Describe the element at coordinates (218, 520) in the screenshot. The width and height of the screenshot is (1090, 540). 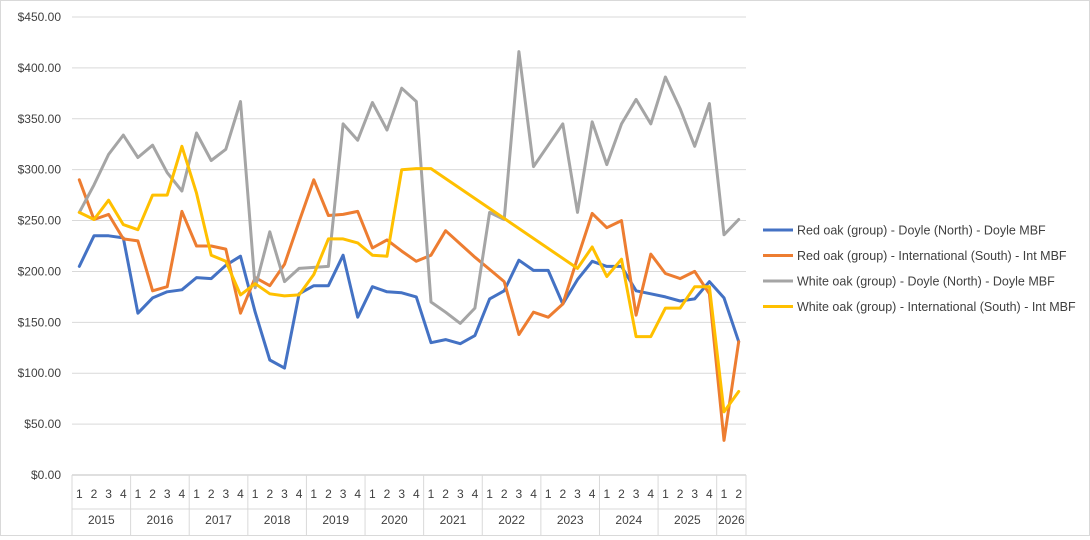
I see `x-group-label: 2017` at that location.